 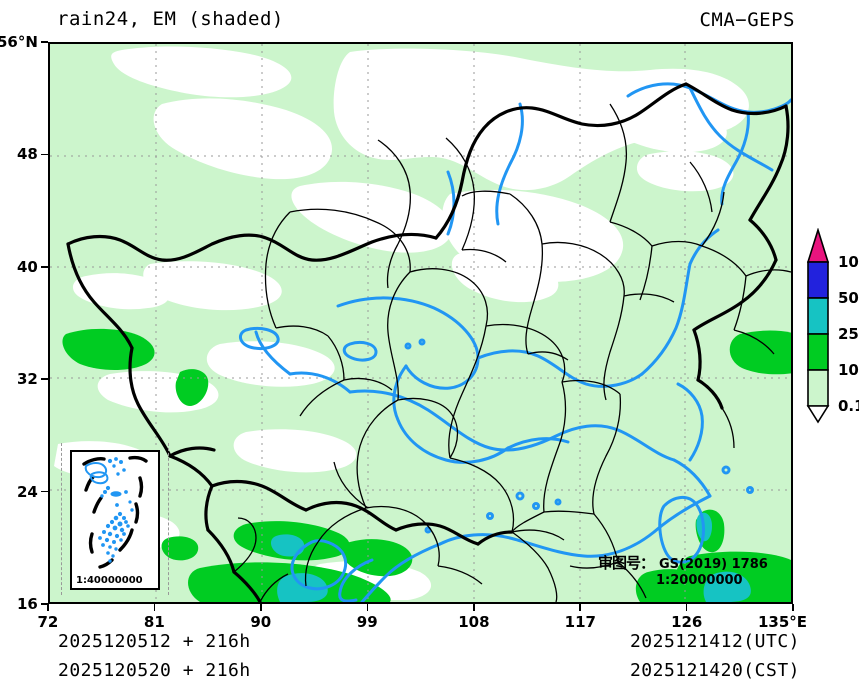 What do you see at coordinates (27, 266) in the screenshot?
I see `y-tick-label-40: 40` at bounding box center [27, 266].